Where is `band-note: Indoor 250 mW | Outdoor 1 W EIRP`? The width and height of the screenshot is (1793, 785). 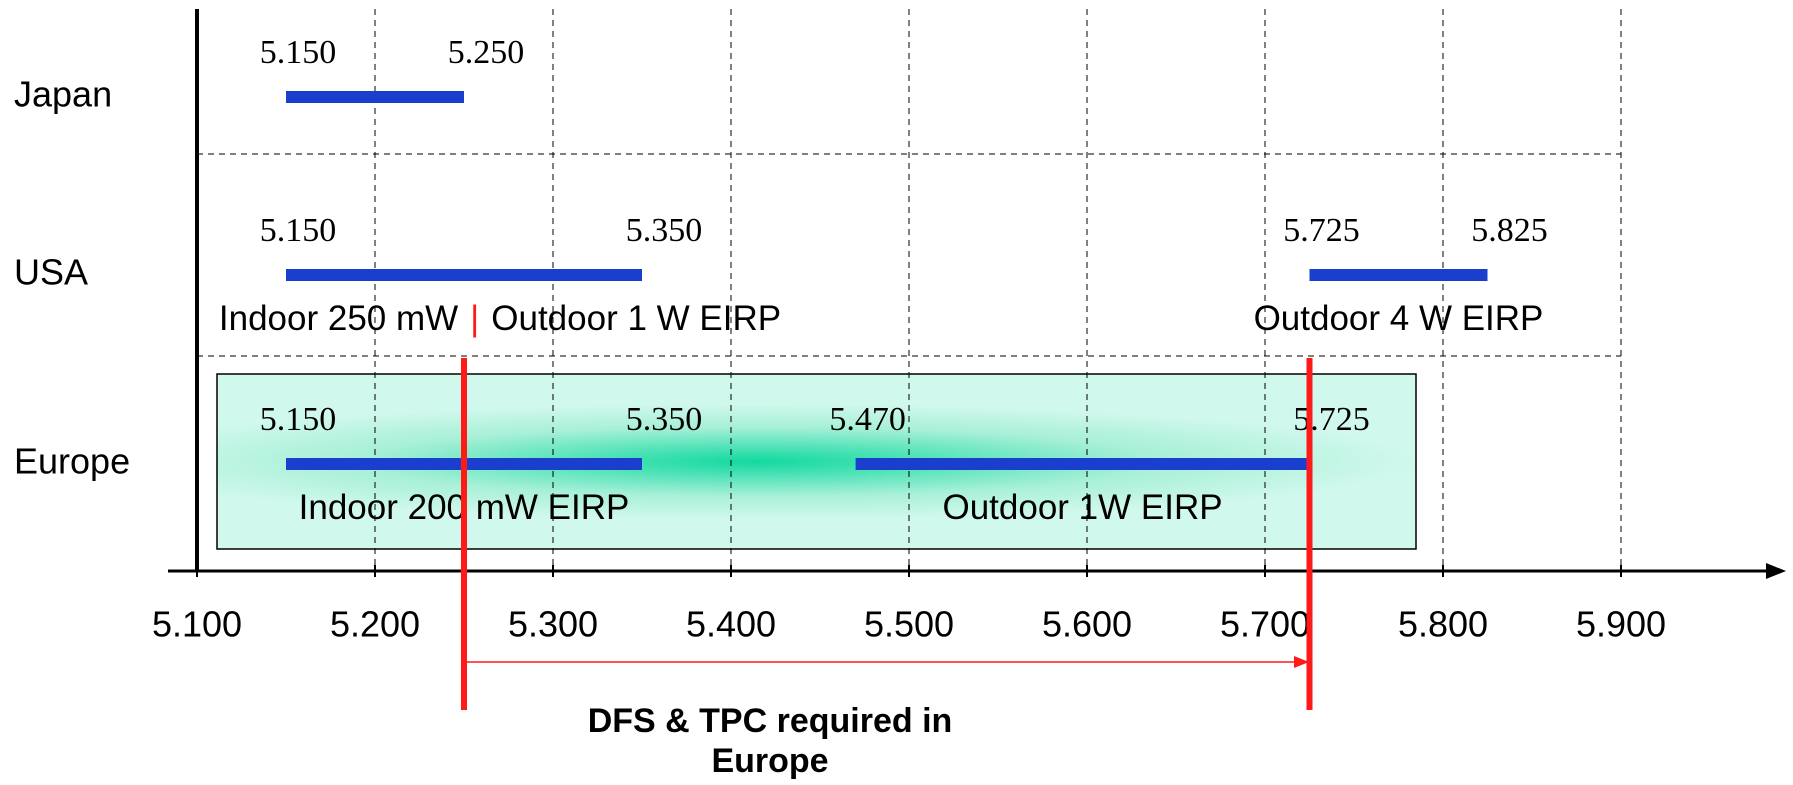
band-note: Indoor 250 mW | Outdoor 1 W EIRP is located at coordinates (500, 318).